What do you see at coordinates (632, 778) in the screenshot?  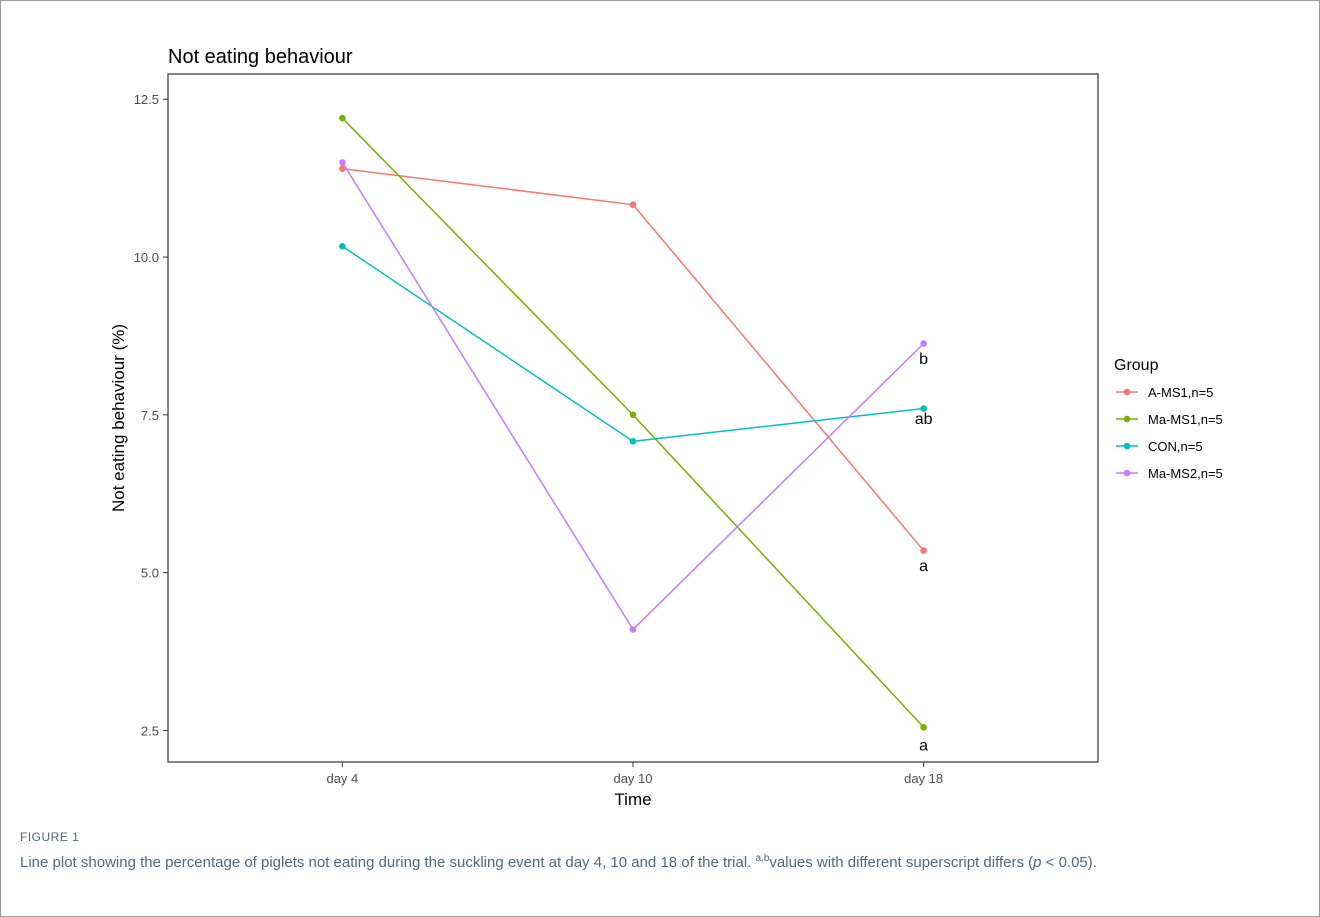 I see `x-tick-label: day 10` at bounding box center [632, 778].